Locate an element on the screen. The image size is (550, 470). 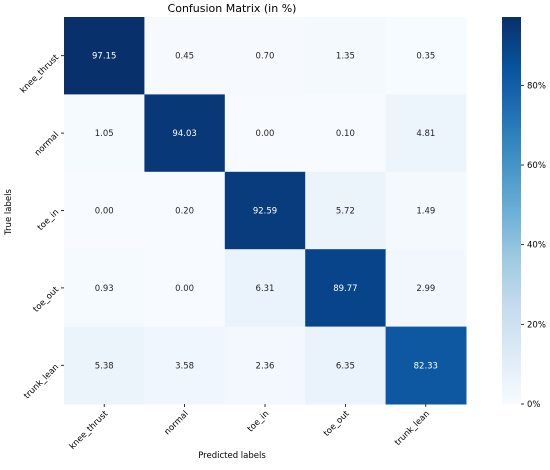
colorbar-tick-label: 20% is located at coordinates (536, 325).